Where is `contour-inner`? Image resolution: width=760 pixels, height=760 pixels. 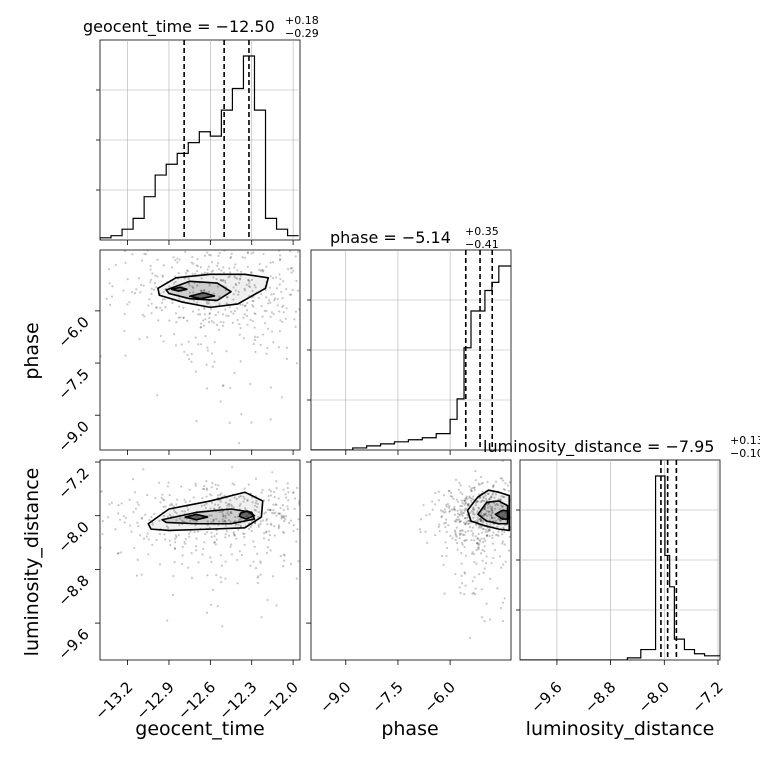 contour-inner is located at coordinates (196, 517).